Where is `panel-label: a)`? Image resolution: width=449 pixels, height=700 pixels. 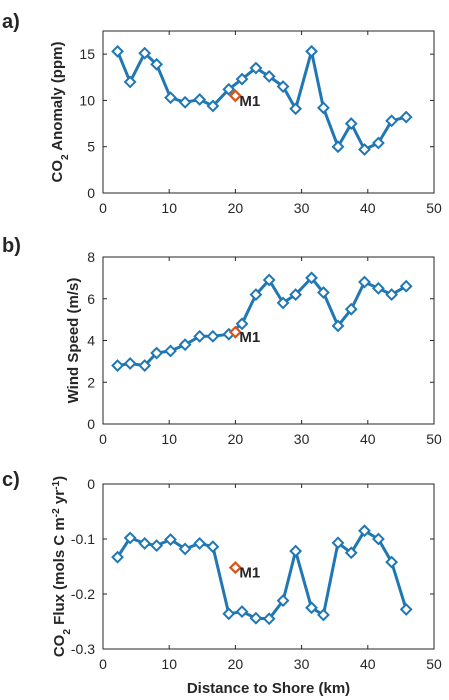 panel-label: a) is located at coordinates (11, 22).